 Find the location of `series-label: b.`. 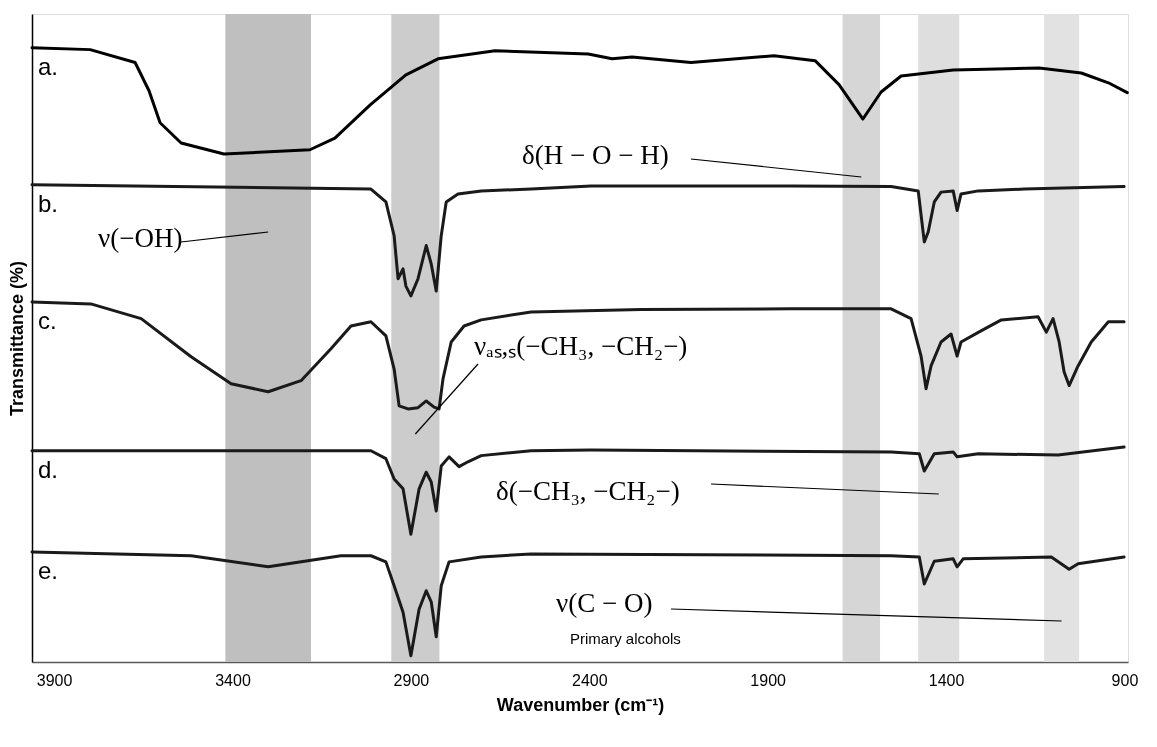

series-label: b. is located at coordinates (48, 203).